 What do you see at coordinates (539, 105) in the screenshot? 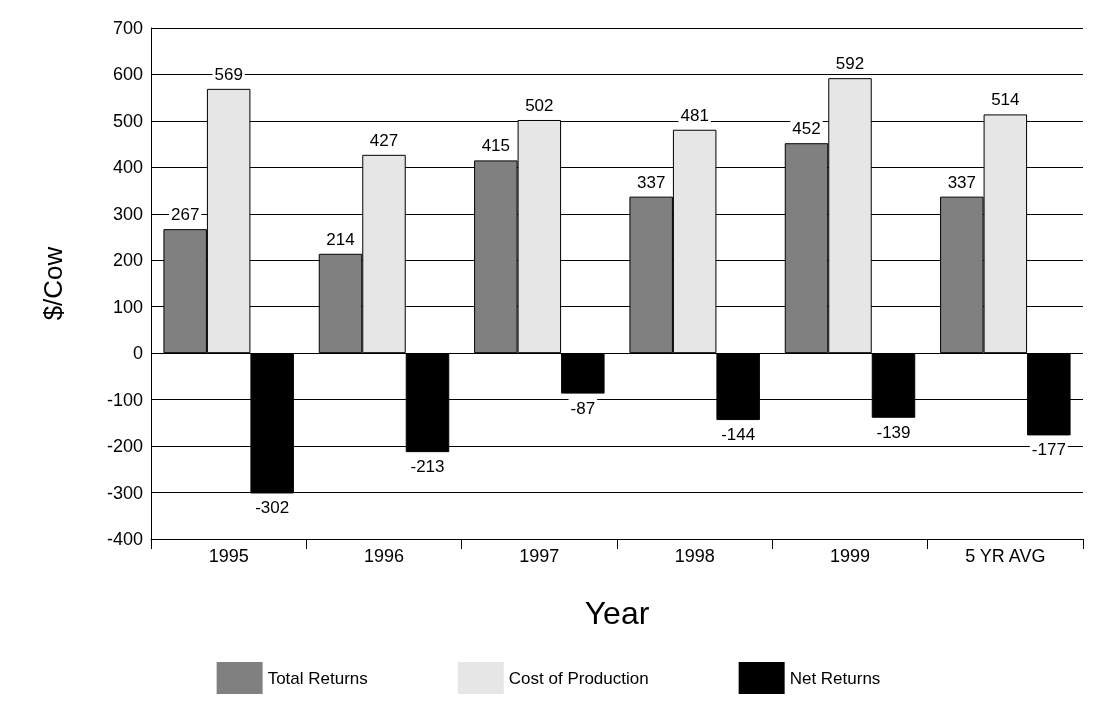
I see `data-label: 502` at bounding box center [539, 105].